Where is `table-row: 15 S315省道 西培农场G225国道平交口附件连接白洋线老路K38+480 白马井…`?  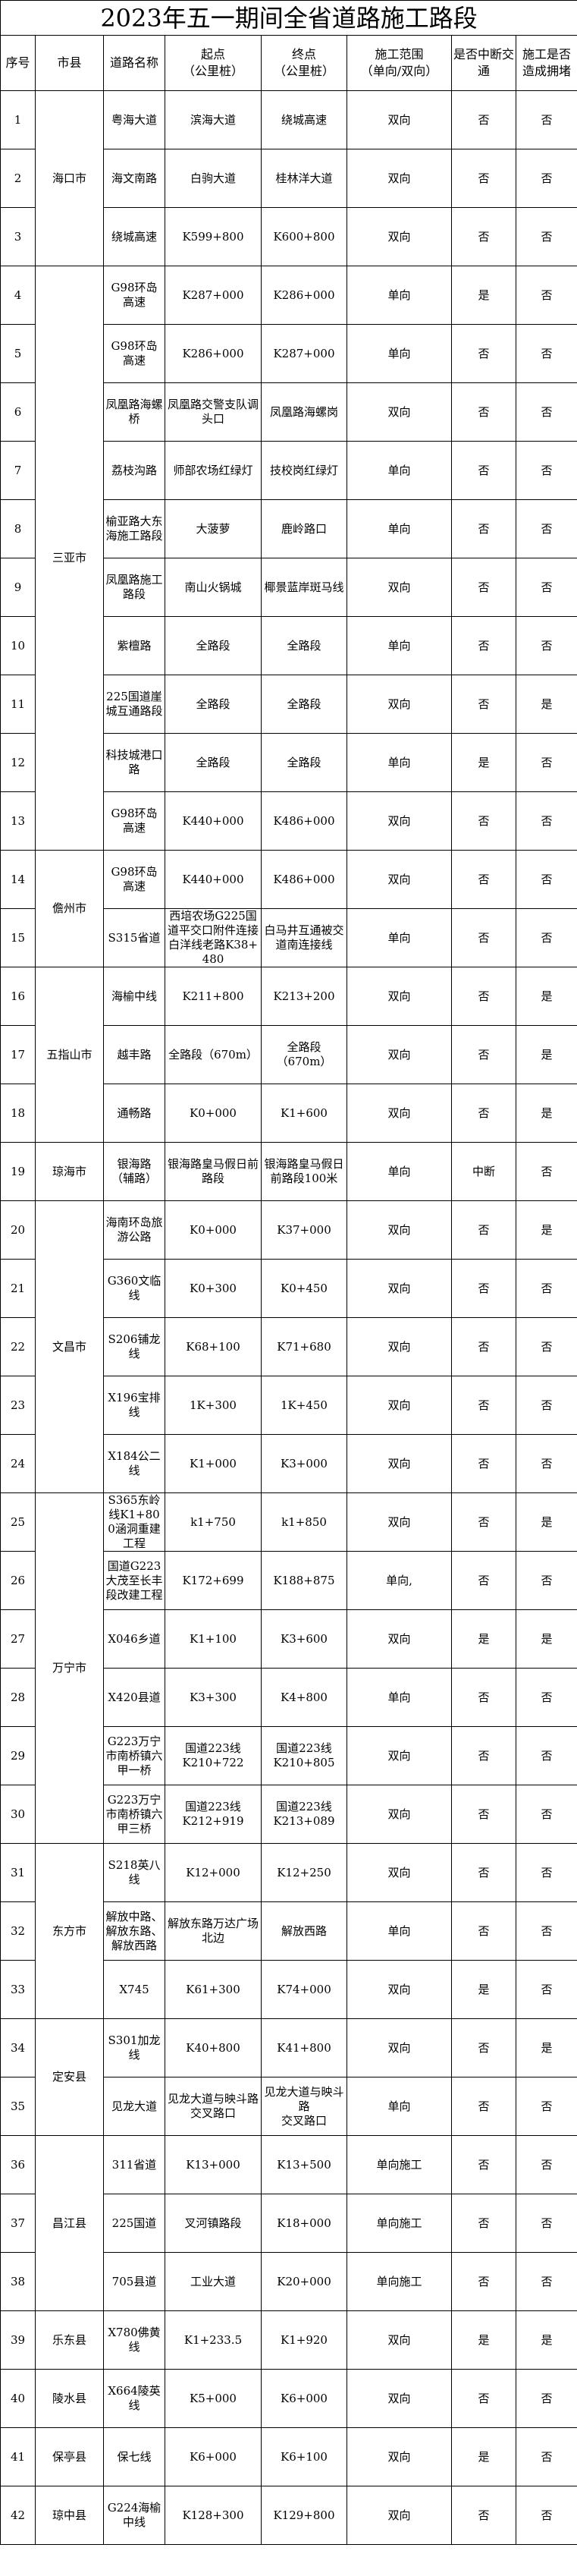
table-row: 15 S315省道 西培农场G225国道平交口附件连接白洋线老路K38+480 白马井… is located at coordinates (288, 937).